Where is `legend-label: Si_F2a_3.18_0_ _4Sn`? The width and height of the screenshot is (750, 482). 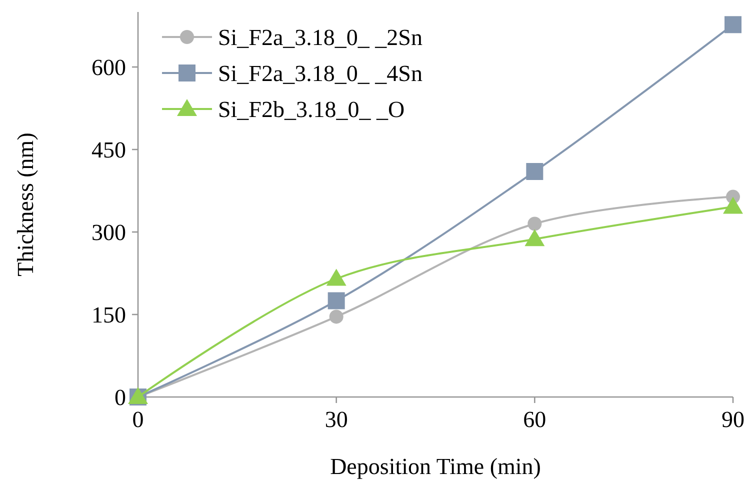 legend-label: Si_F2a_3.18_0_ _4Sn is located at coordinates (320, 73).